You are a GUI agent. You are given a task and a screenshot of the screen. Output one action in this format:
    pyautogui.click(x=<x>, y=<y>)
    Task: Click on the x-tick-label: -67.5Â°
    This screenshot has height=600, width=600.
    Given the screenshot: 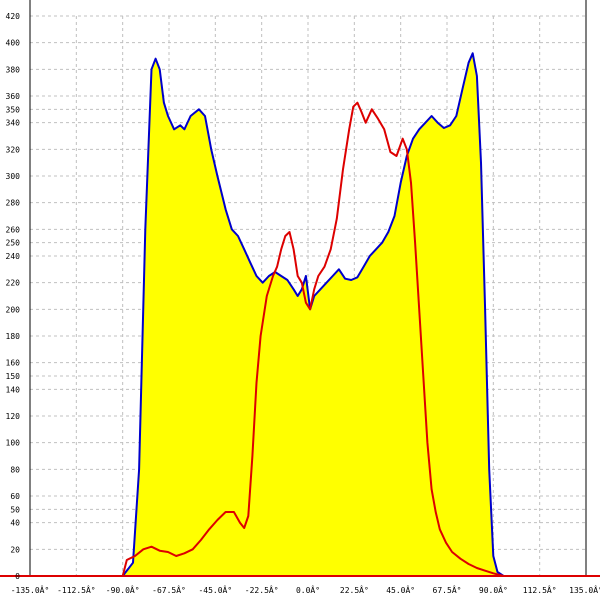 What is the action you would take?
    pyautogui.click(x=169, y=589)
    